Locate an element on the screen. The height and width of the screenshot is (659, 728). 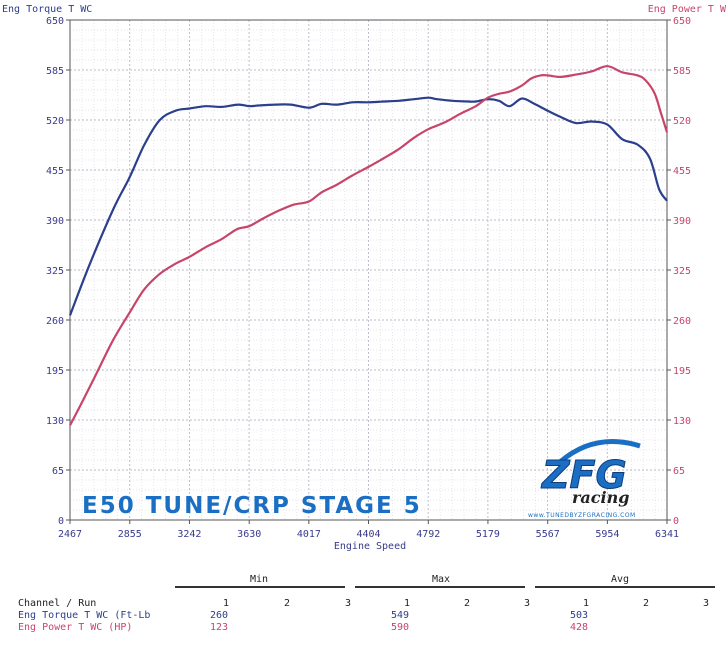
x-tick-label: 3242 is located at coordinates (189, 534).